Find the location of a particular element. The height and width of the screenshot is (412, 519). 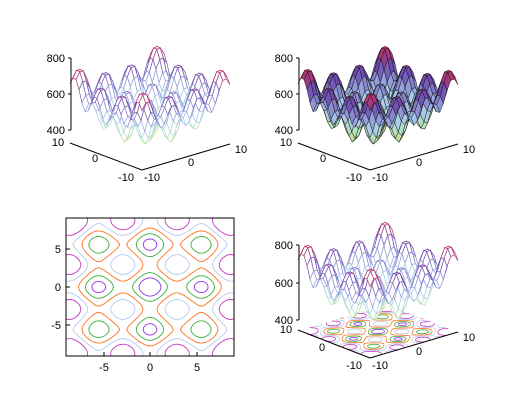

x-tick-label: -5 is located at coordinates (104, 368).